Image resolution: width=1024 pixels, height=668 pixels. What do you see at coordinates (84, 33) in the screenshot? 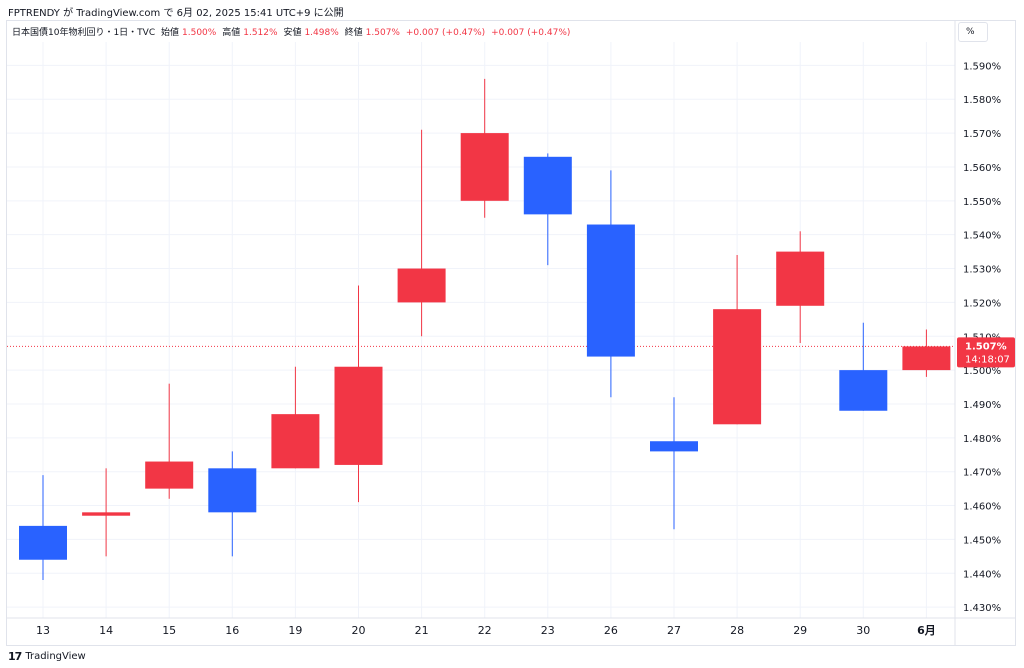
I see `symbol-title: 日本国債10年物利回り・1日・TVC` at bounding box center [84, 33].